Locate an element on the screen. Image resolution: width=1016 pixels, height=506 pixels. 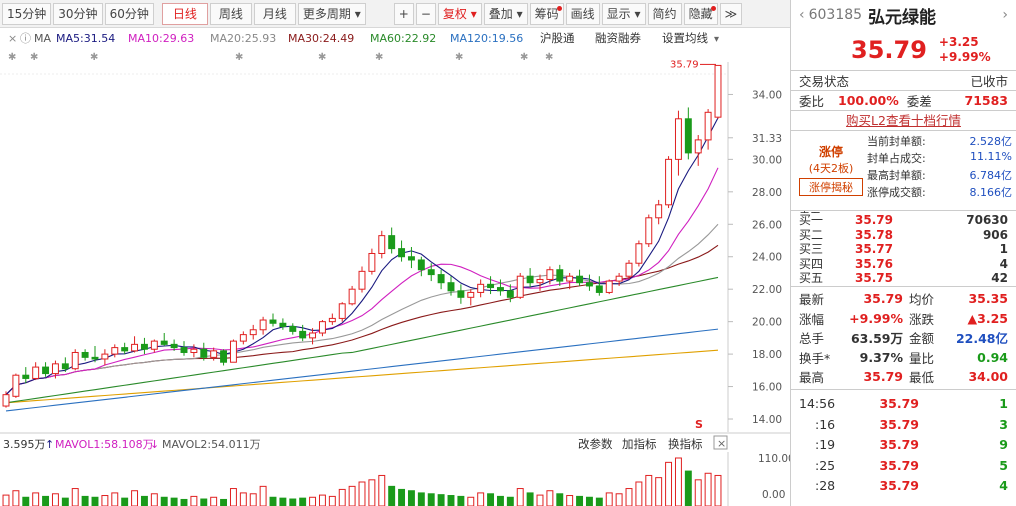
zt-row: 最高封单额: 6.784亿 is located at coordinates (939, 175).